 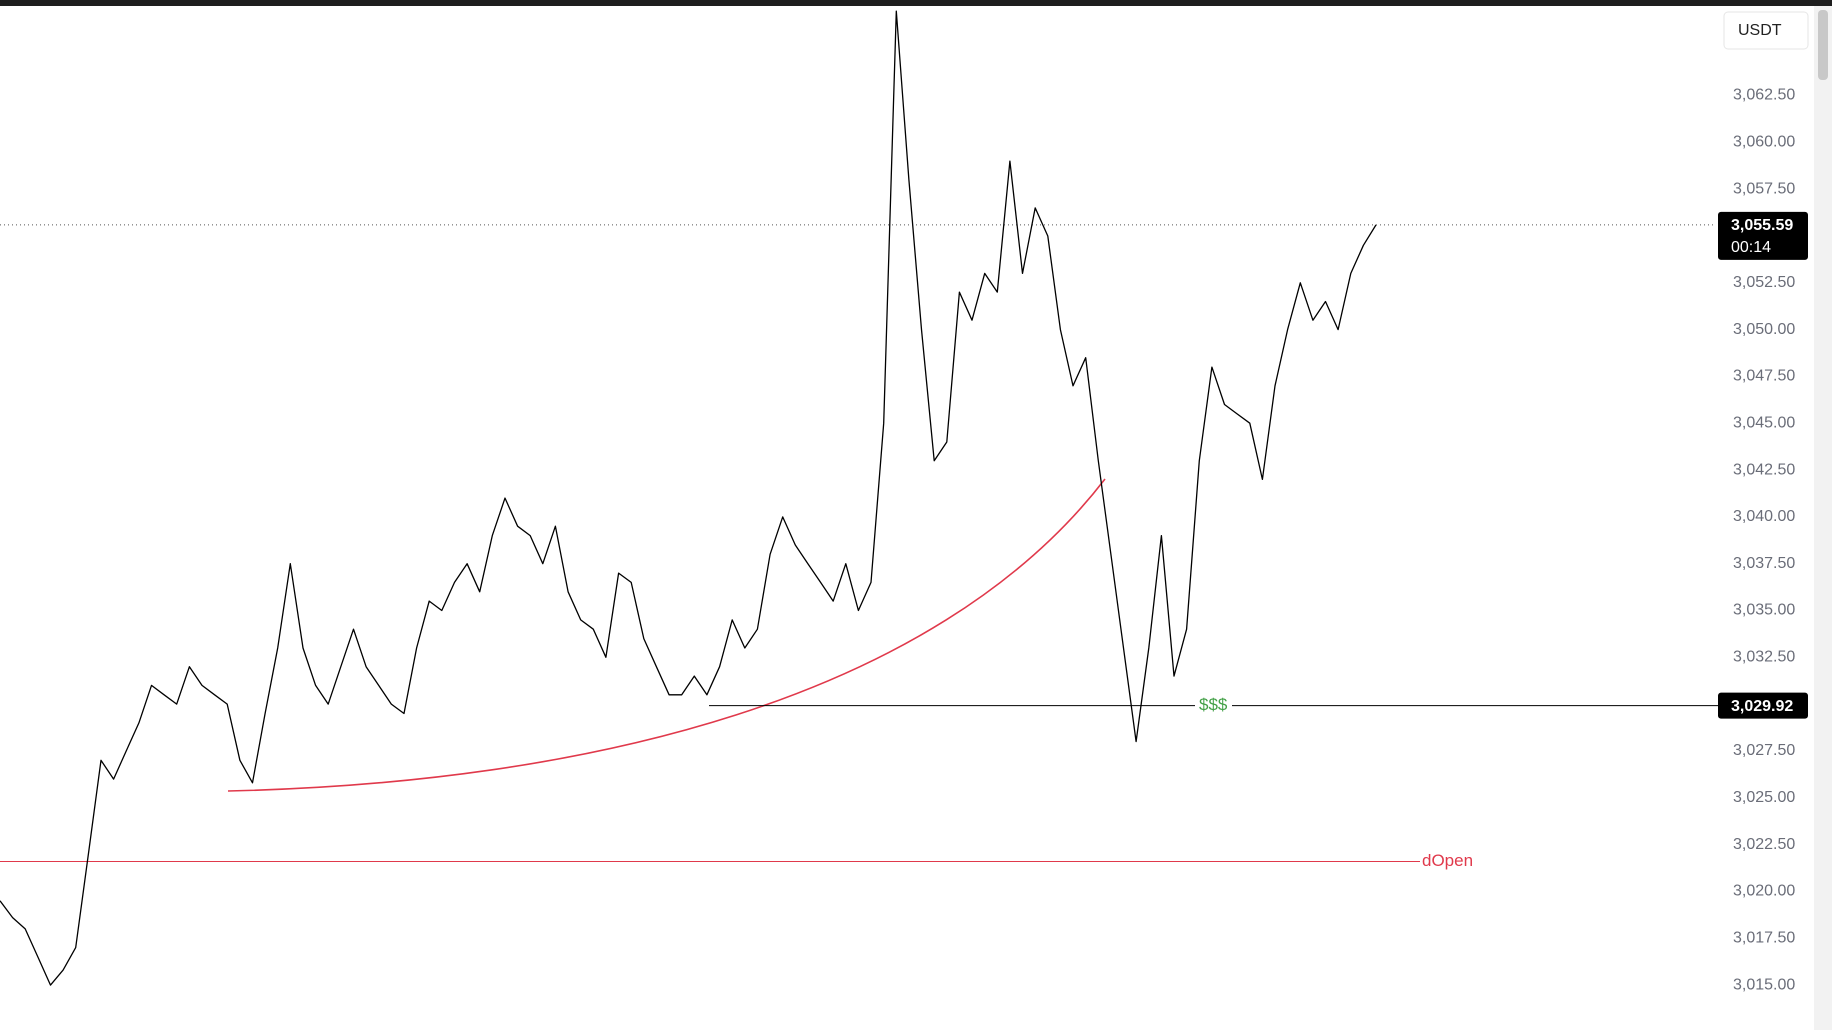 What do you see at coordinates (1764, 937) in the screenshot?
I see `y-tick-label: 3,017.50` at bounding box center [1764, 937].